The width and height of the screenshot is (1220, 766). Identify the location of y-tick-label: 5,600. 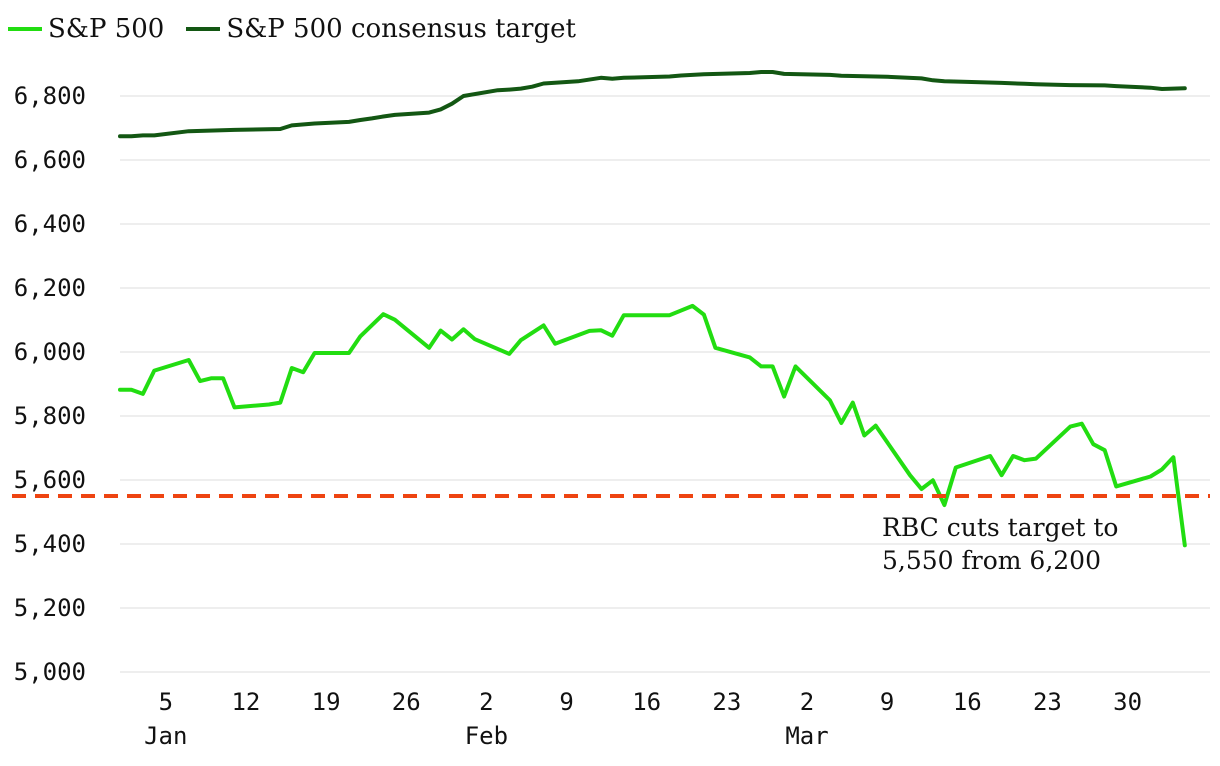
(50, 480).